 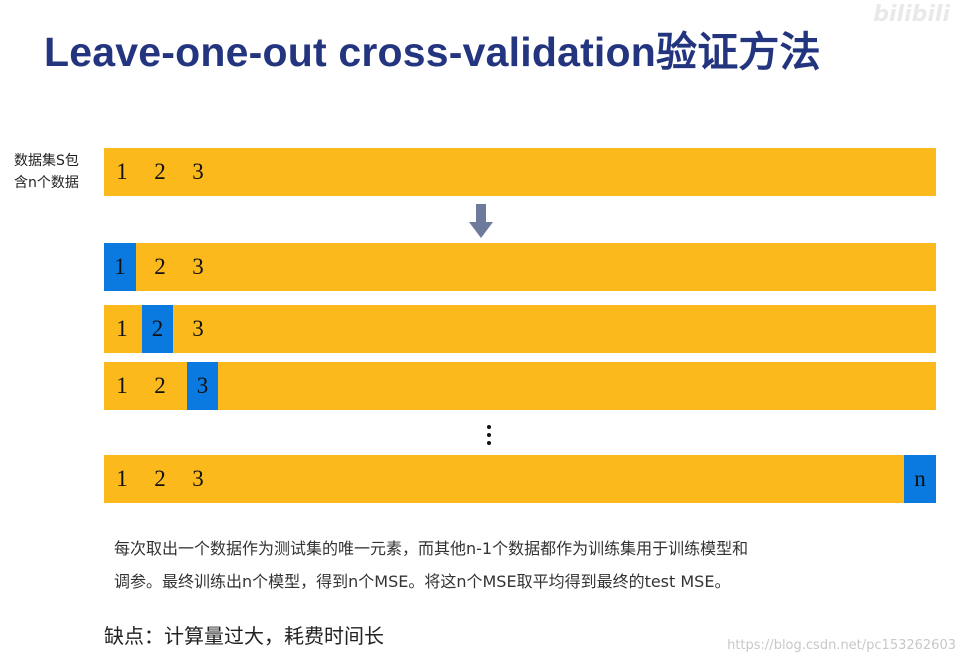 I want to click on down-arrow-icon, so click(x=481, y=221).